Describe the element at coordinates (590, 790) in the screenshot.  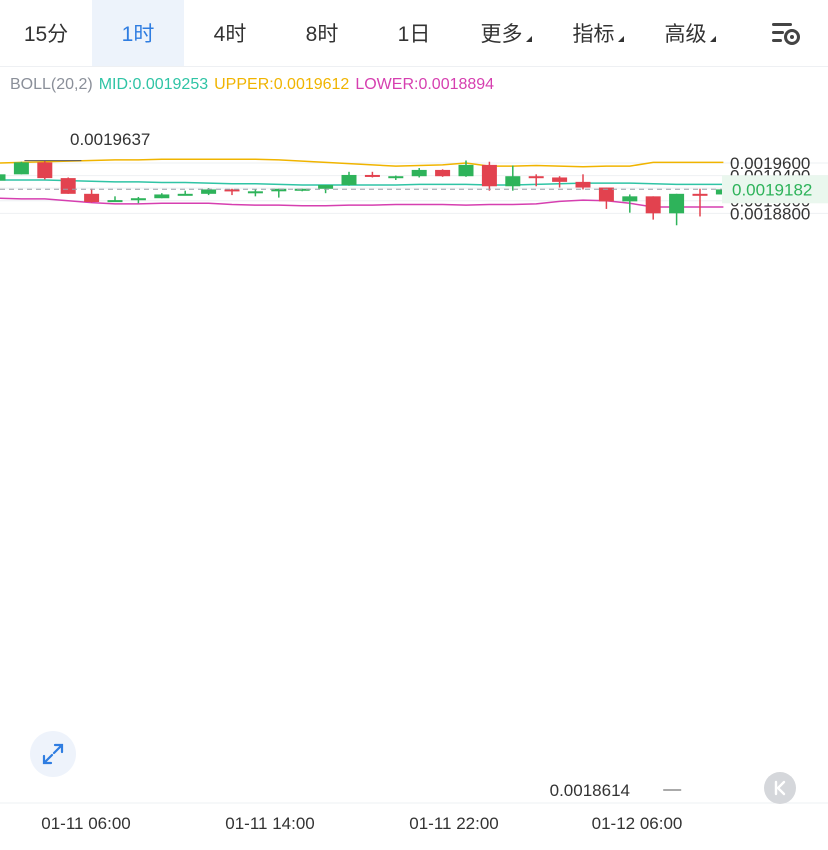
I see `min-price-label: 0.0018614` at that location.